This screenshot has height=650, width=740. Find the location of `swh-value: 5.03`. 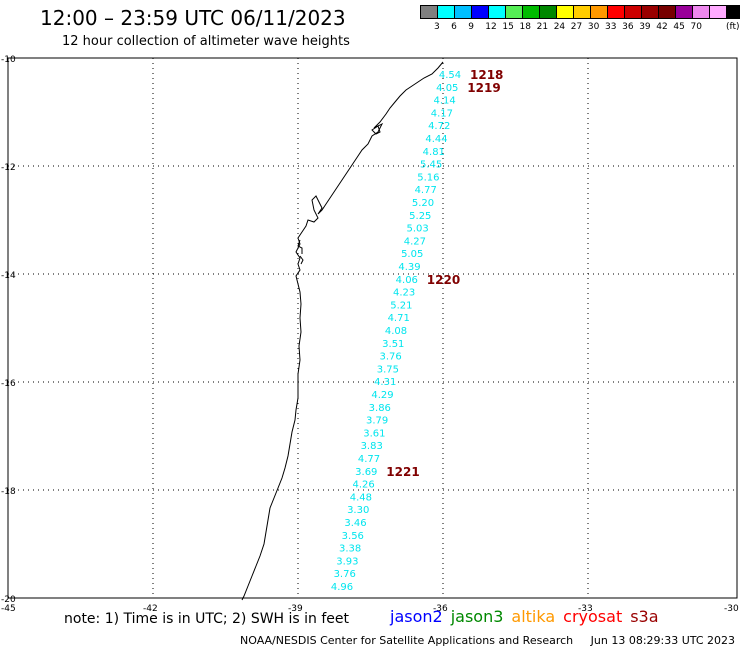

swh-value: 5.03 is located at coordinates (417, 229).